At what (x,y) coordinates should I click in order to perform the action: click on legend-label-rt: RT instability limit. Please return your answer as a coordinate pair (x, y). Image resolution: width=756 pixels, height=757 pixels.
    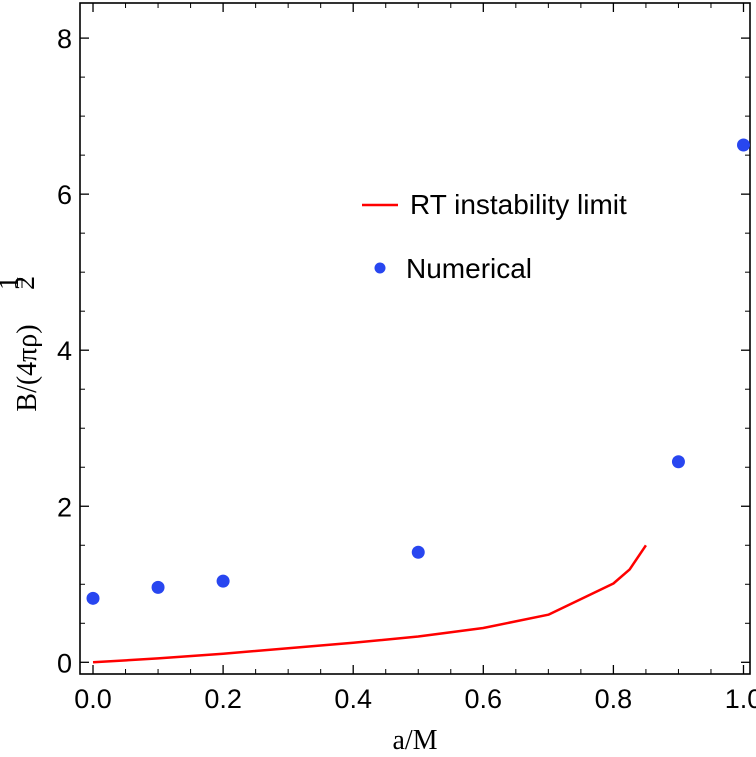
    Looking at the image, I should click on (518, 204).